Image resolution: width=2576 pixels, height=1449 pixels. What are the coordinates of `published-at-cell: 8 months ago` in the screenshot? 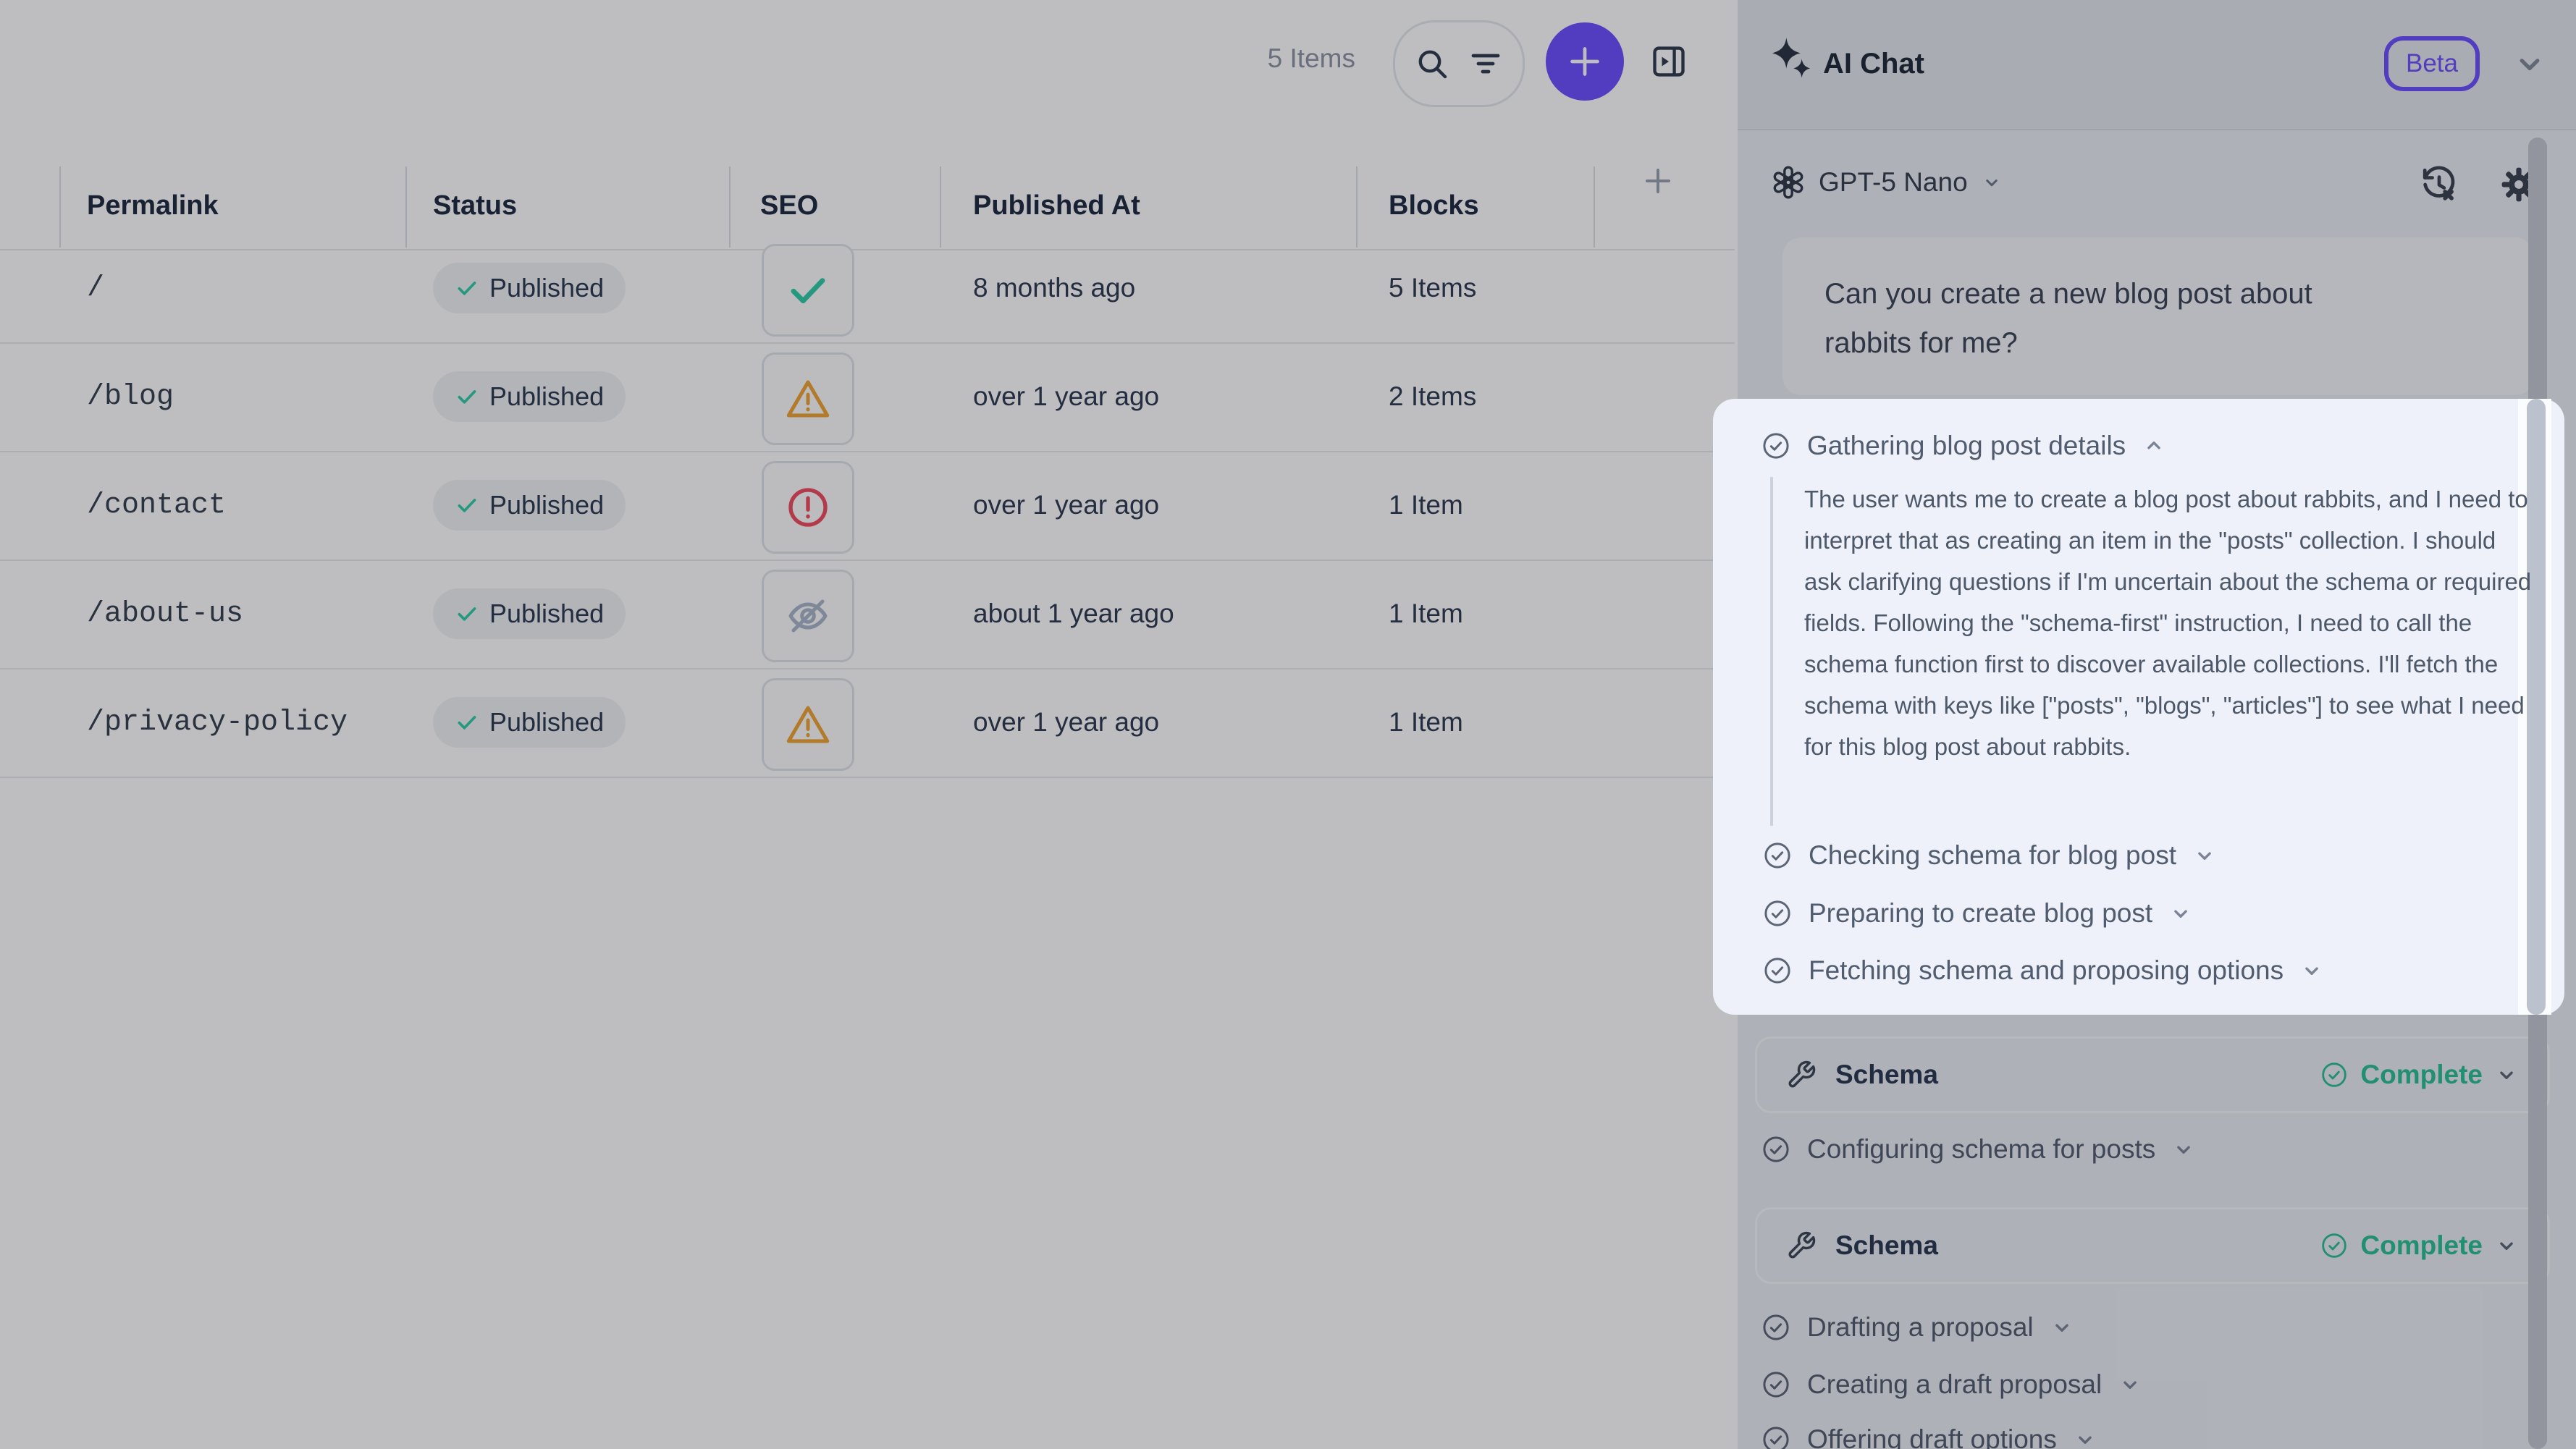 It's located at (1054, 288).